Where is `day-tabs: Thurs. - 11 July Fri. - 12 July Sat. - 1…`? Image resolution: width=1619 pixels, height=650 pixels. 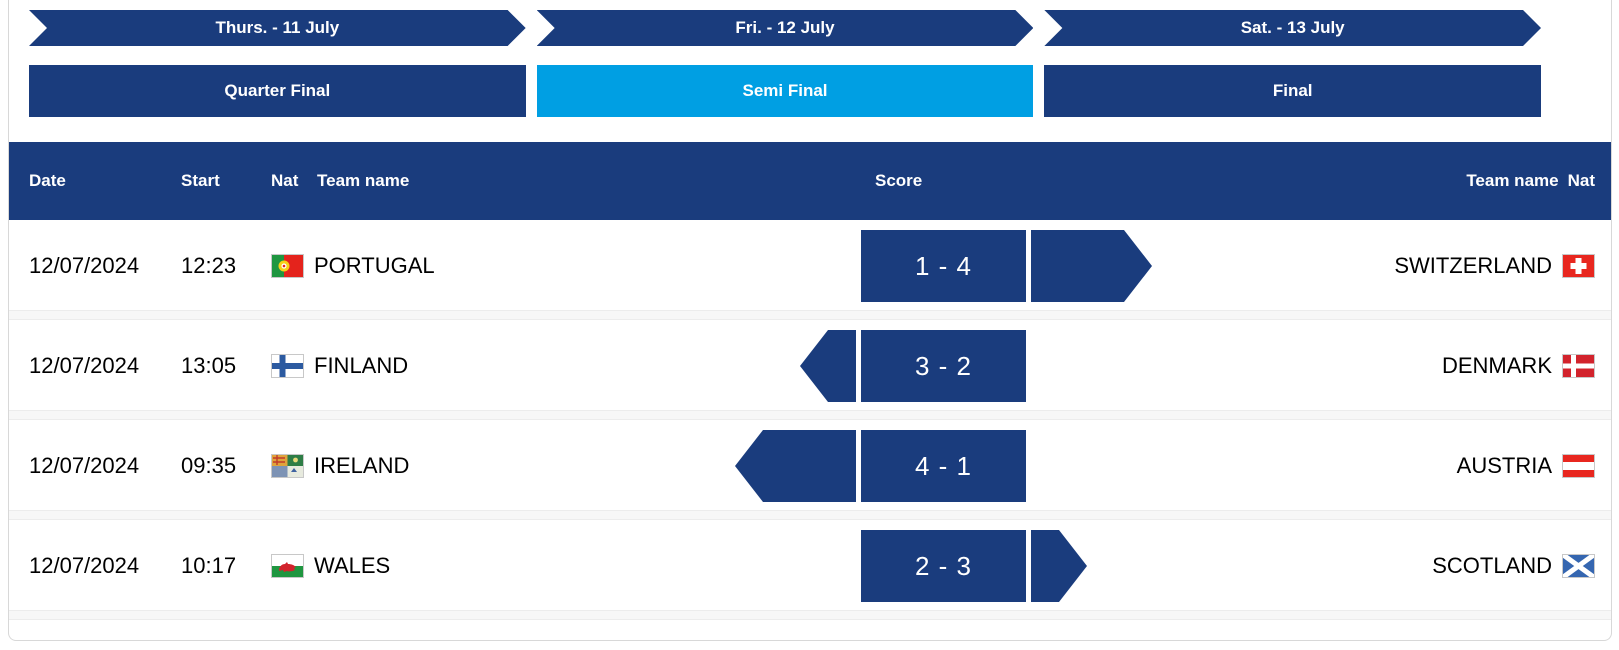 day-tabs: Thurs. - 11 July Fri. - 12 July Sat. - 1… is located at coordinates (785, 28).